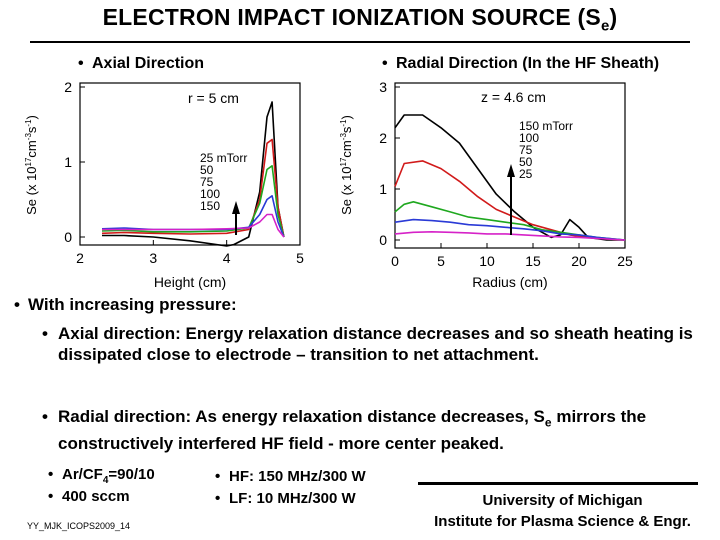 Image resolution: width=720 pixels, height=540 pixels. What do you see at coordinates (213, 98) in the screenshot?
I see `axial-annotation: r = 5 cm` at bounding box center [213, 98].